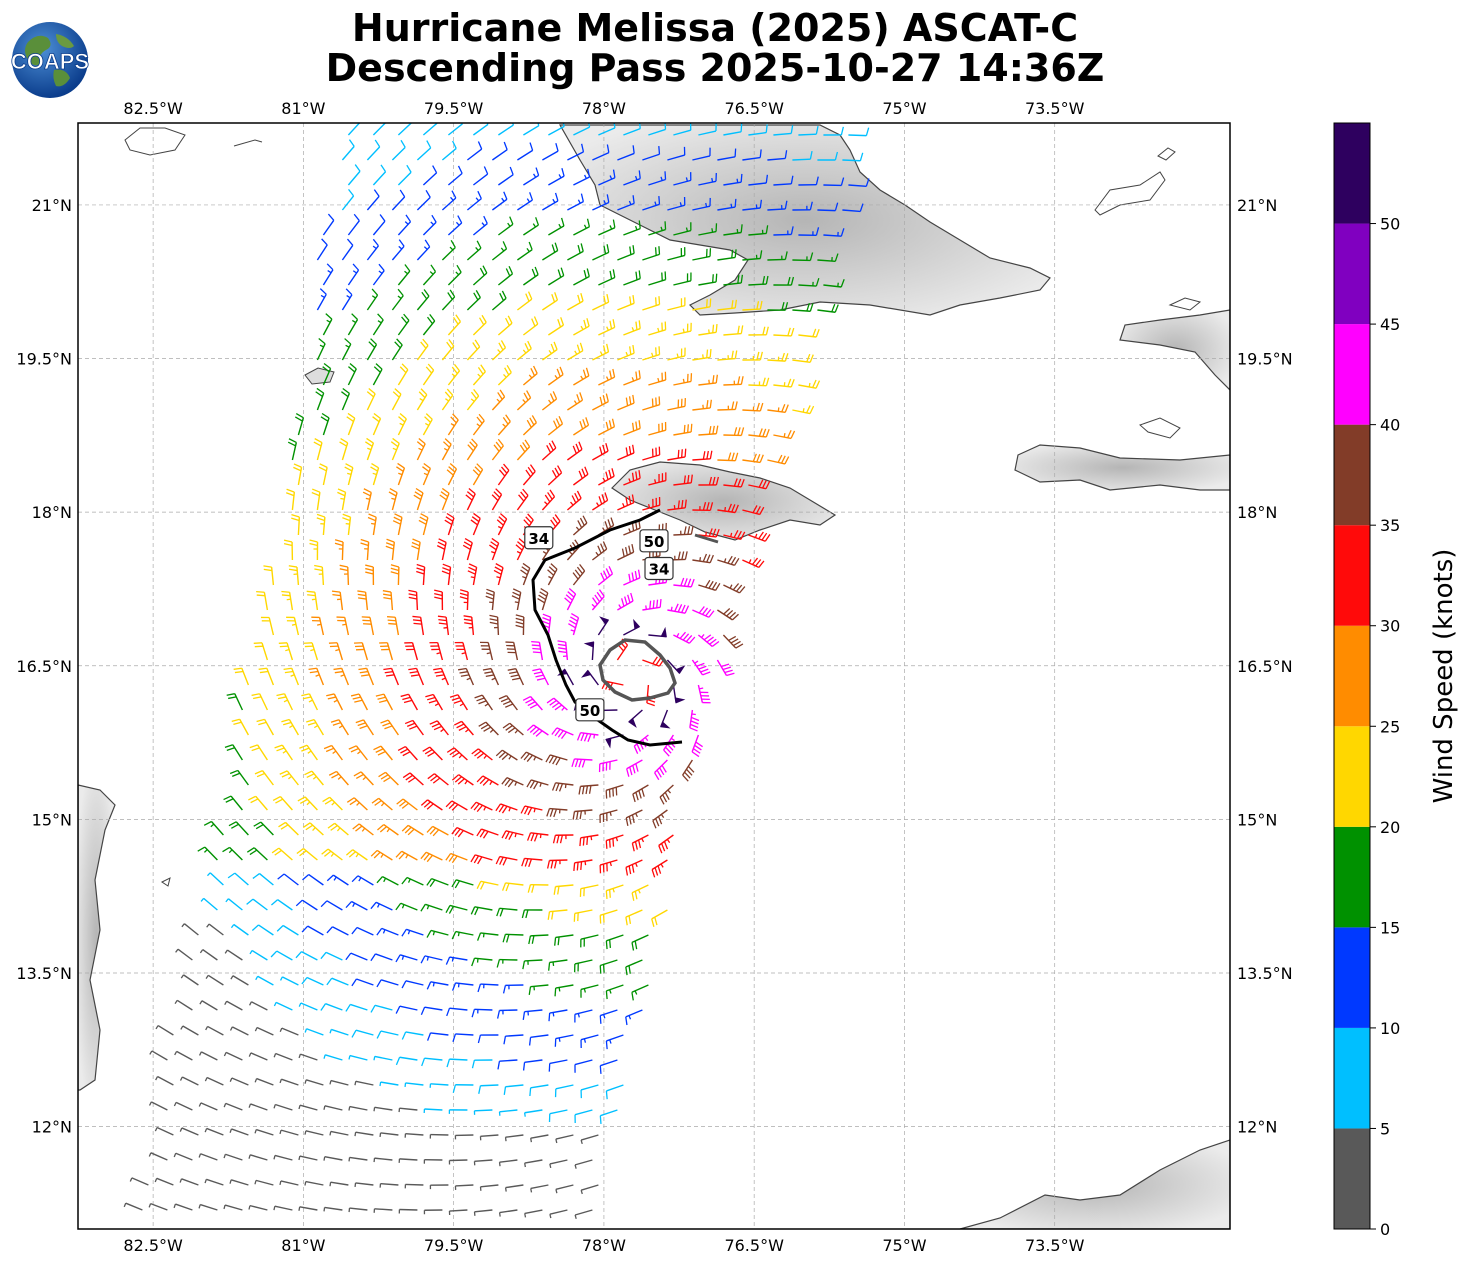 The image size is (1471, 1264). I want to click on contour-label-50-0: 50, so click(590, 710).